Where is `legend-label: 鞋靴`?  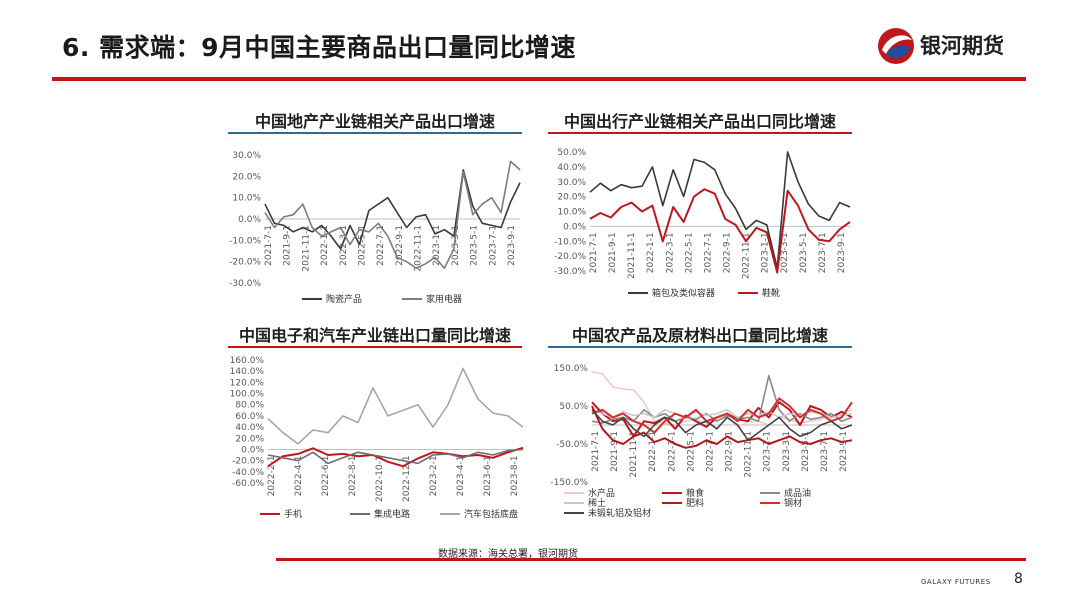
legend-label: 鞋靴 is located at coordinates (771, 293).